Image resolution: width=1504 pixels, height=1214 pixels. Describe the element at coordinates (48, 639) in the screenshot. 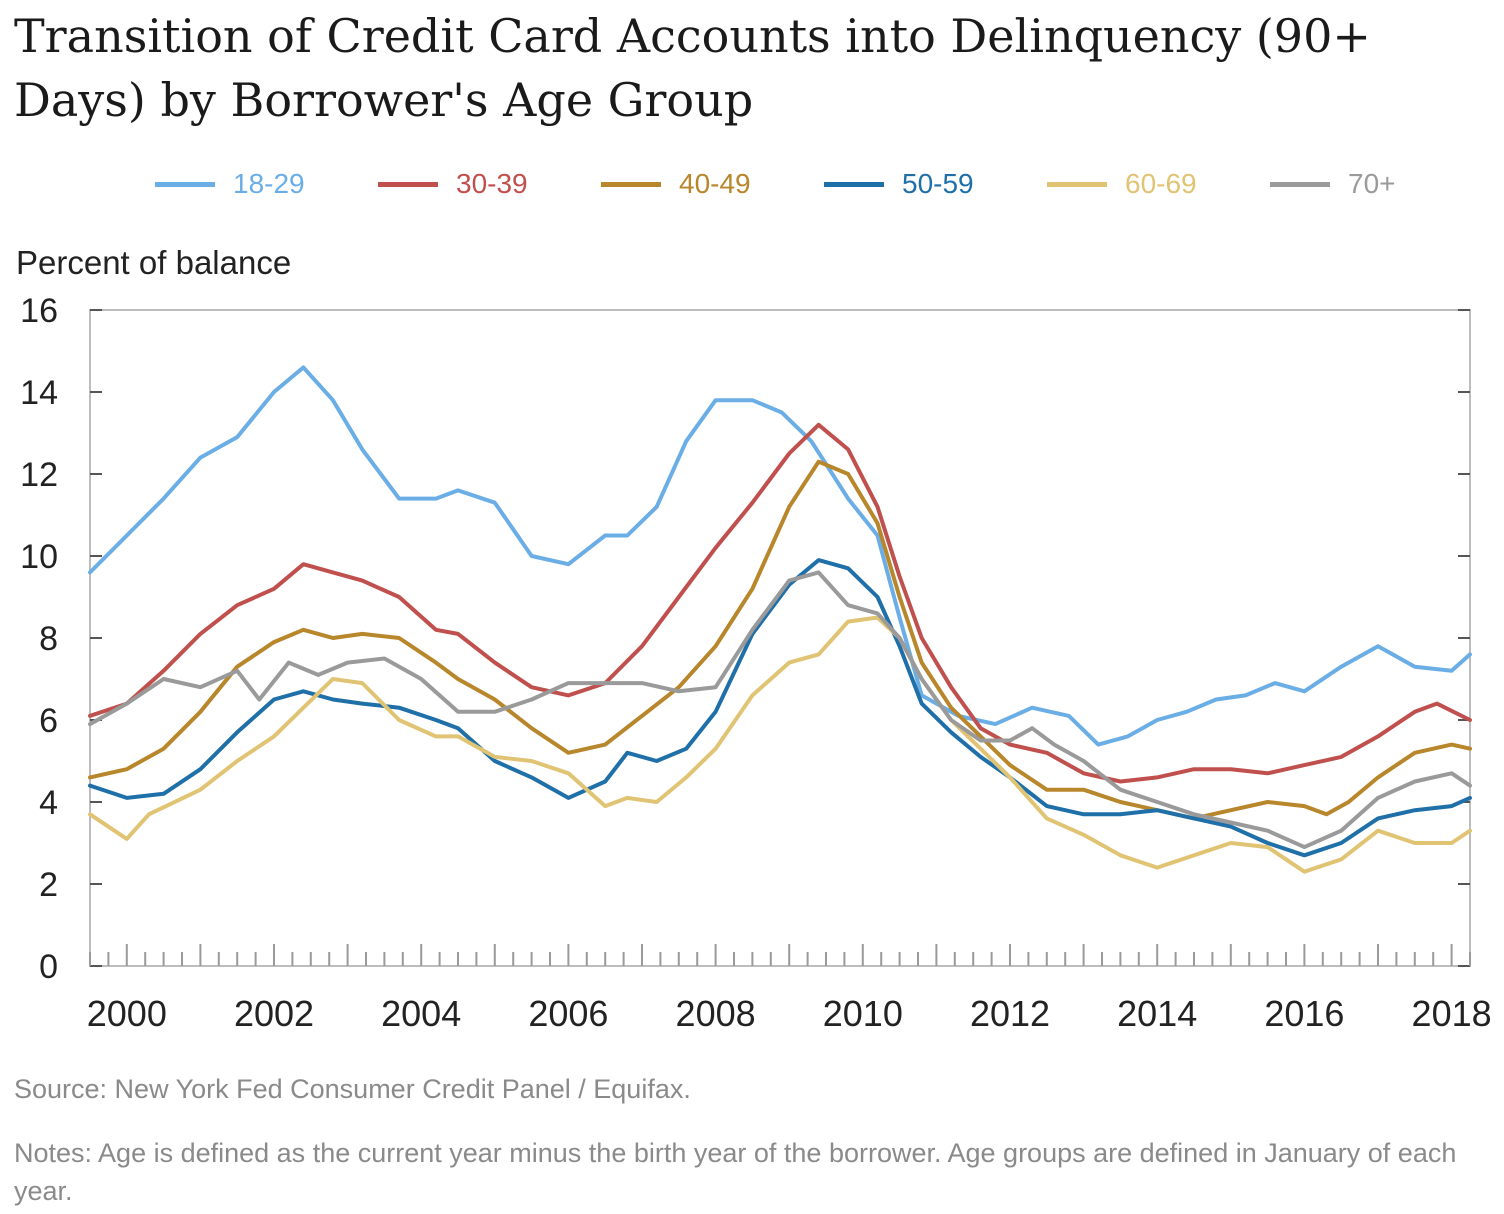

I see `y-tick-label: 8` at that location.